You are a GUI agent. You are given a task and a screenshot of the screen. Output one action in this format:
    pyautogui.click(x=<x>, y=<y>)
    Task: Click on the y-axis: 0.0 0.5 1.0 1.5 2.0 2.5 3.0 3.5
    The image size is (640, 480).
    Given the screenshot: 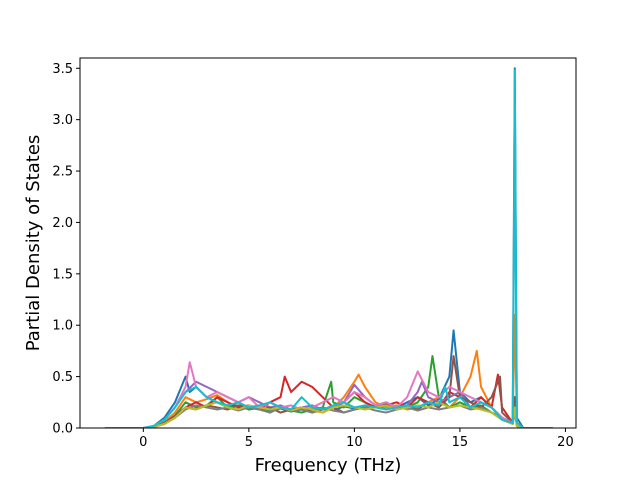 What is the action you would take?
    pyautogui.click(x=66, y=249)
    